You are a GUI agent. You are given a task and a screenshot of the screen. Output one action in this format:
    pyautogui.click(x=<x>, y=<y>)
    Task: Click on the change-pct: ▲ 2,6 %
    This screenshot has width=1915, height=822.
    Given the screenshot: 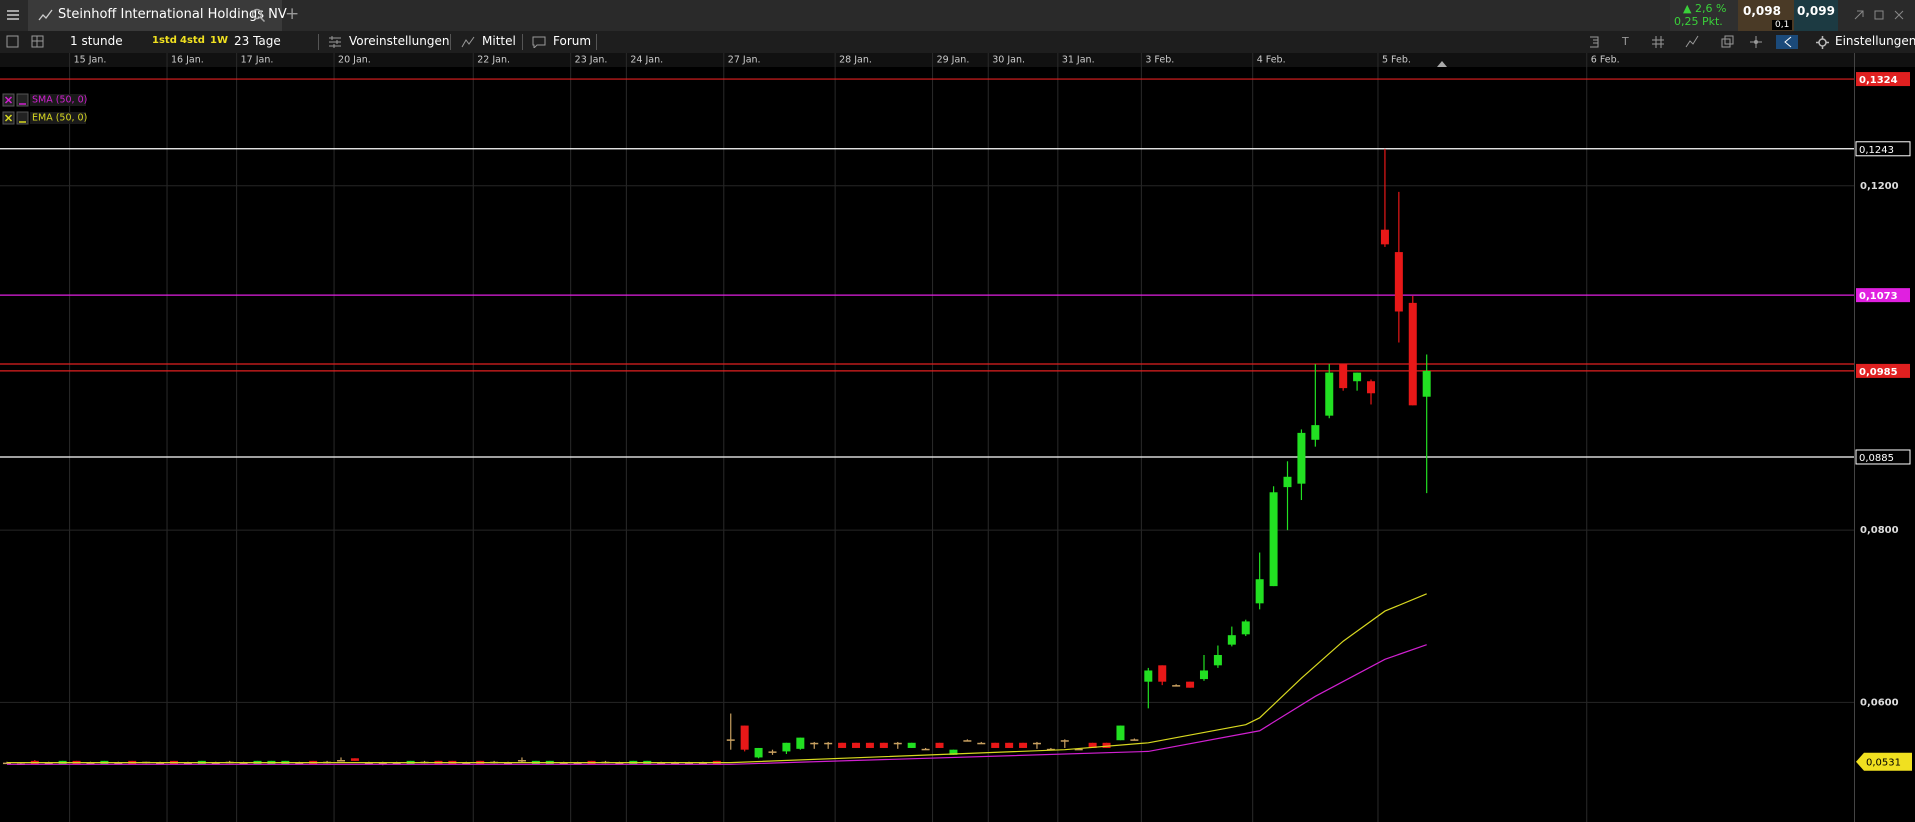 What is the action you would take?
    pyautogui.click(x=1705, y=8)
    